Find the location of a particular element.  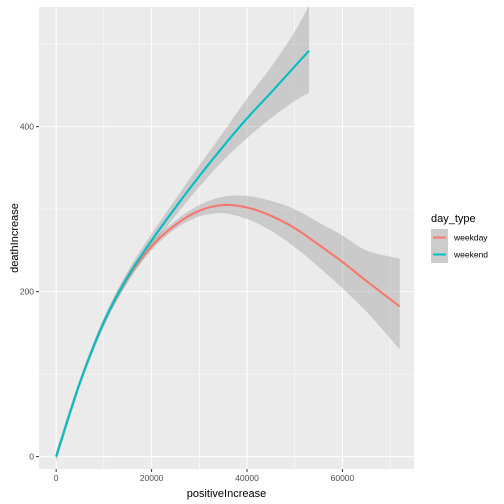

y-tick-label: 200 is located at coordinates (27, 292).